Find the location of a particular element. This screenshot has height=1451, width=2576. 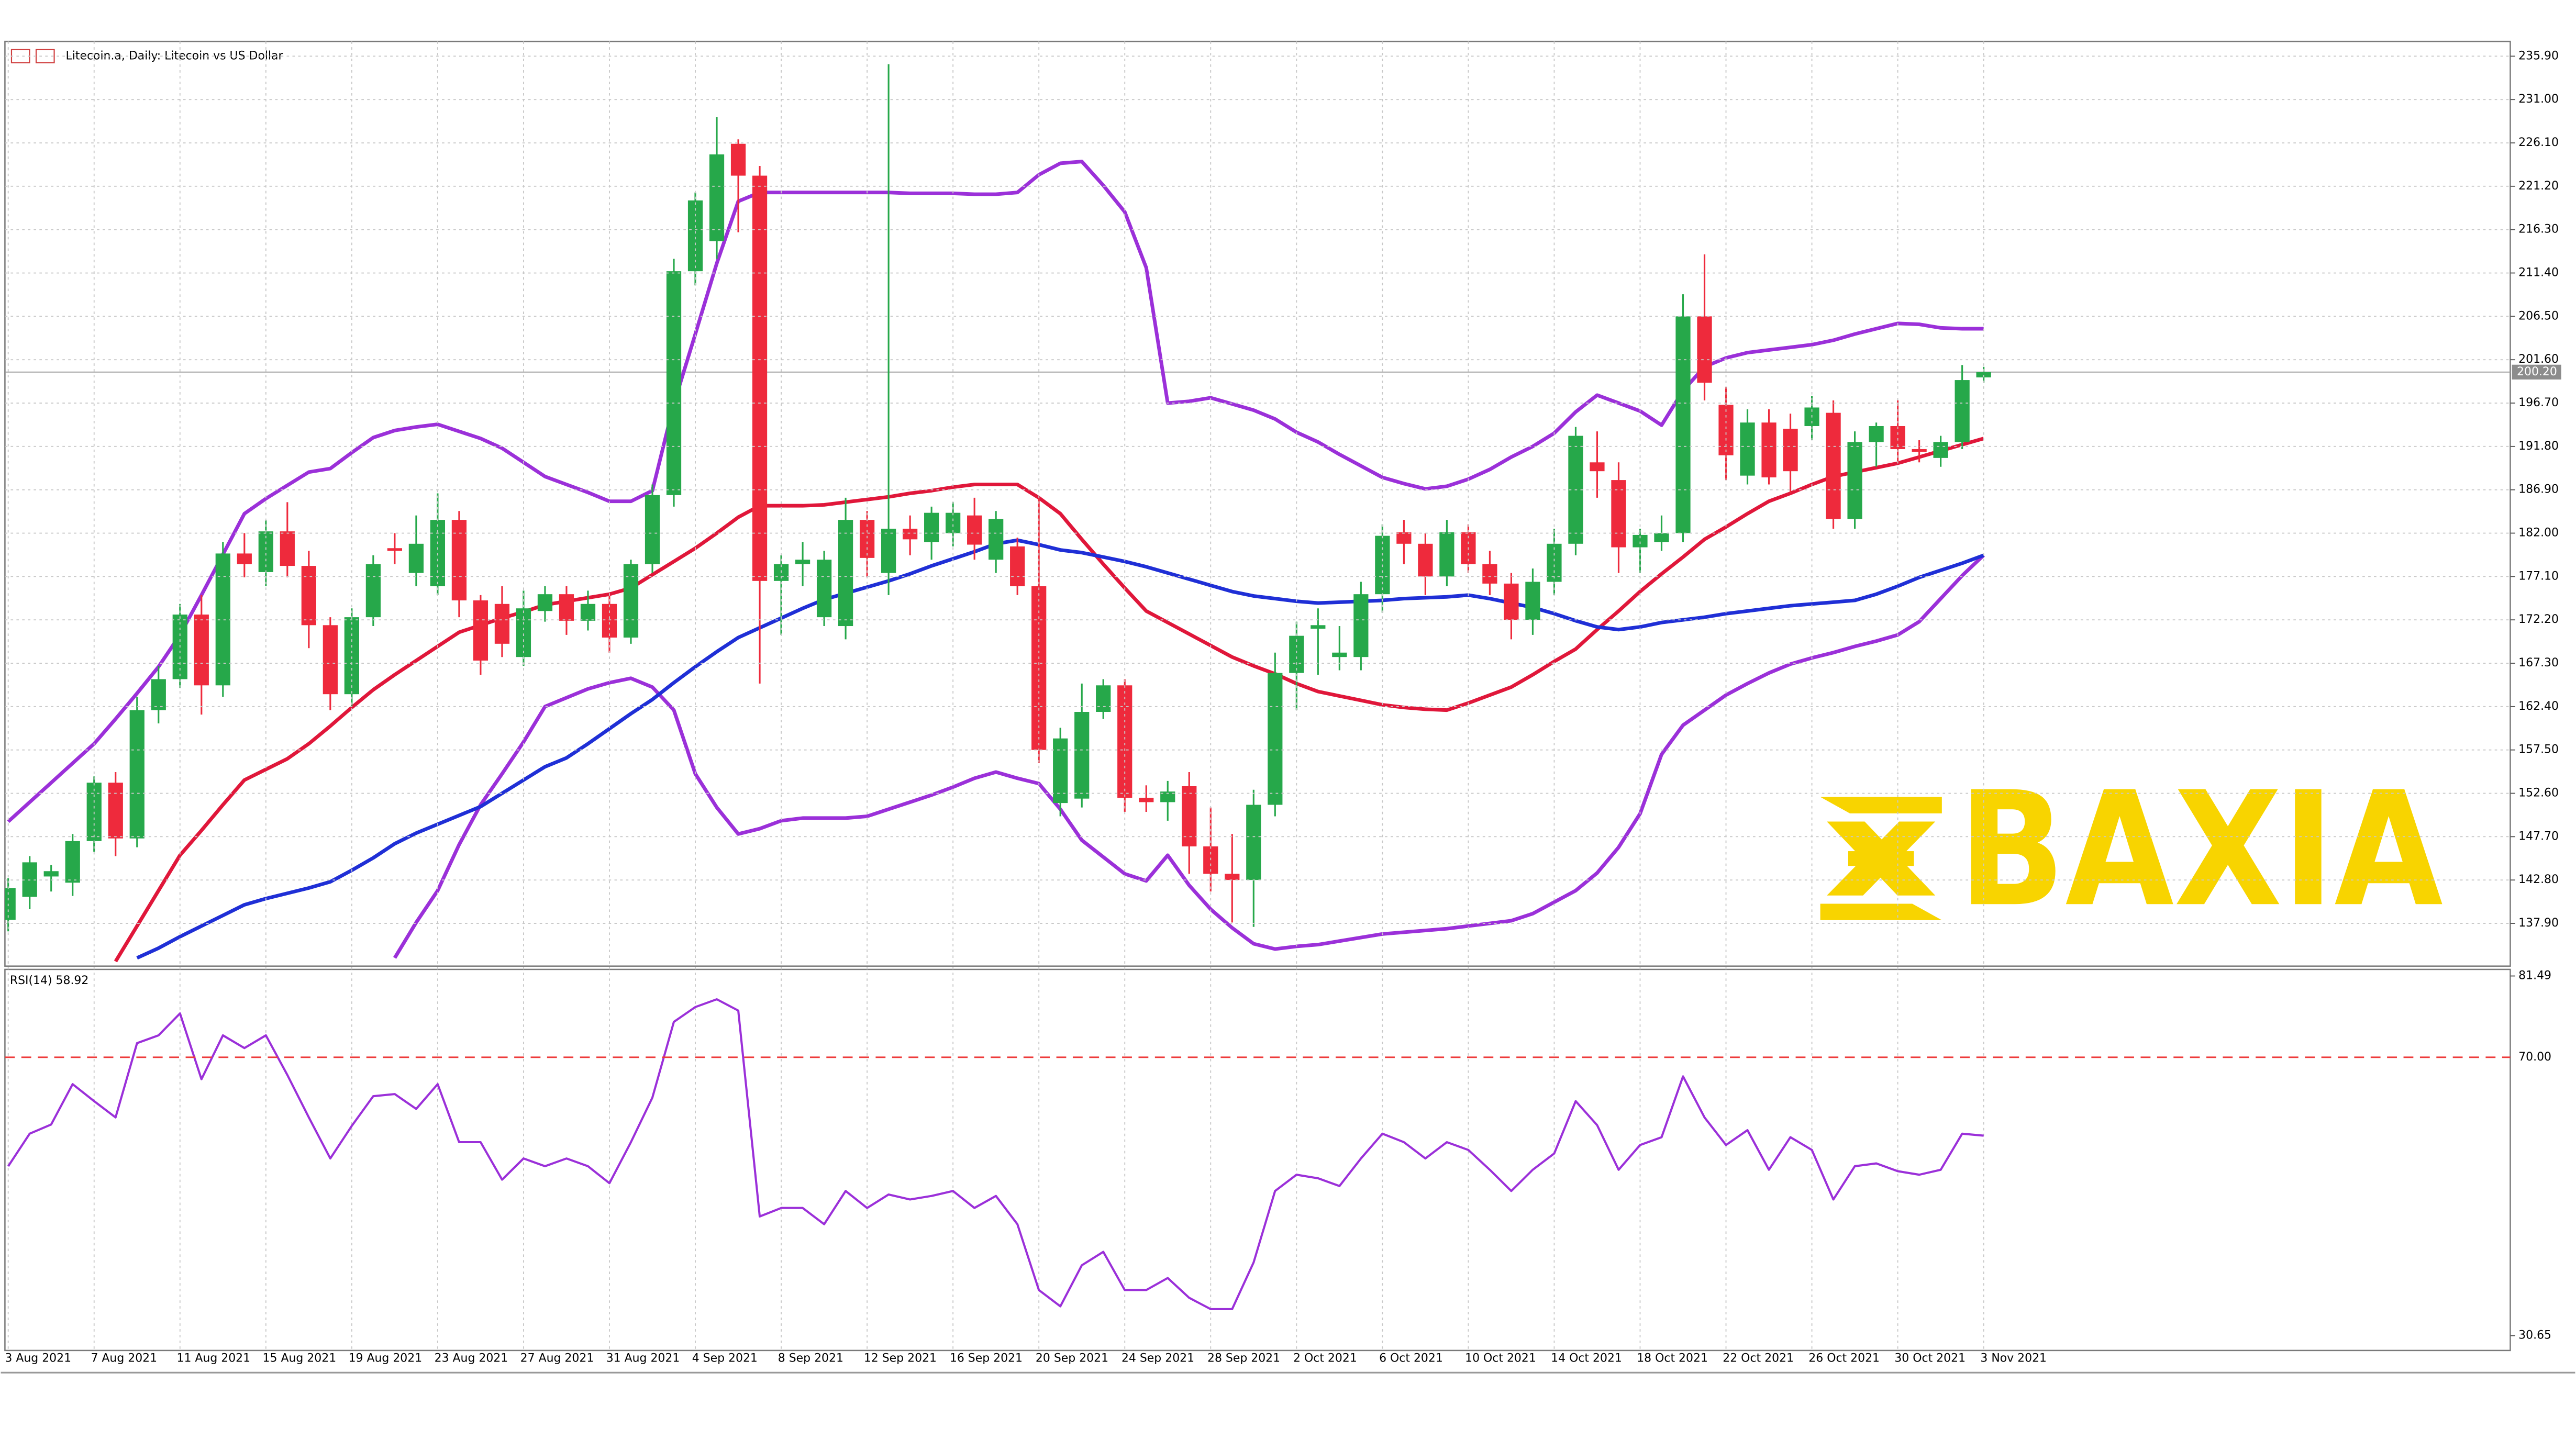

y-tick-label: 162.40 is located at coordinates (2539, 707).